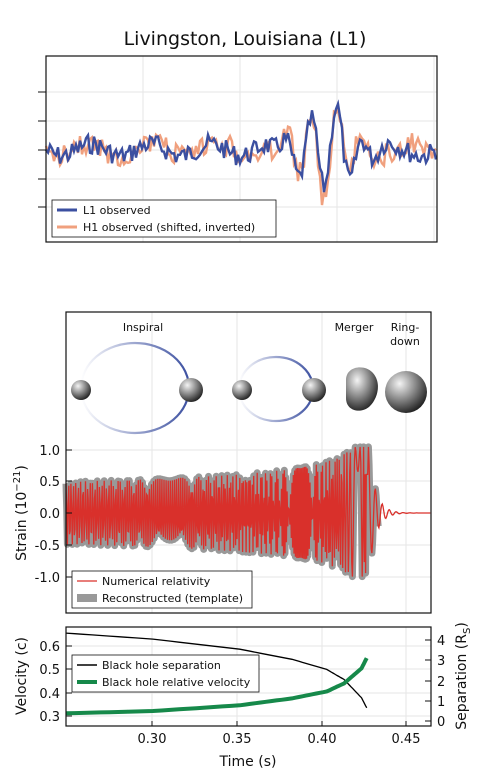 The height and width of the screenshot is (773, 477). Describe the element at coordinates (362, 389) in the screenshot. I see `merging-black-hole-icon` at that location.